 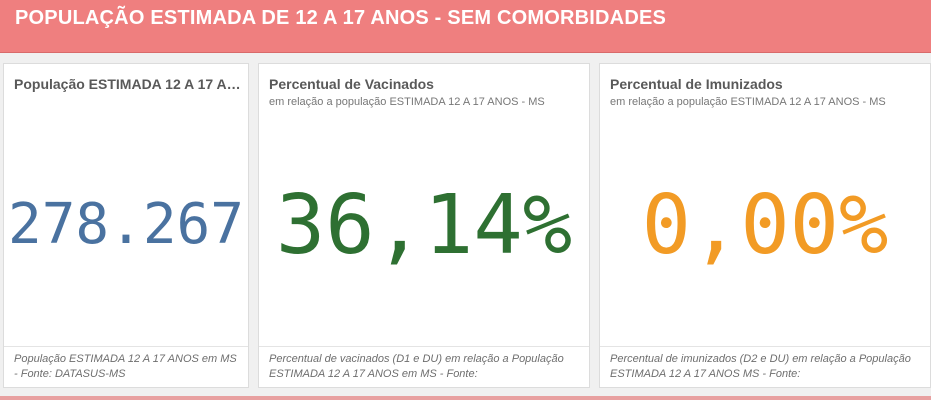 I want to click on kpi-value-immunized: 0,00%, so click(x=765, y=225).